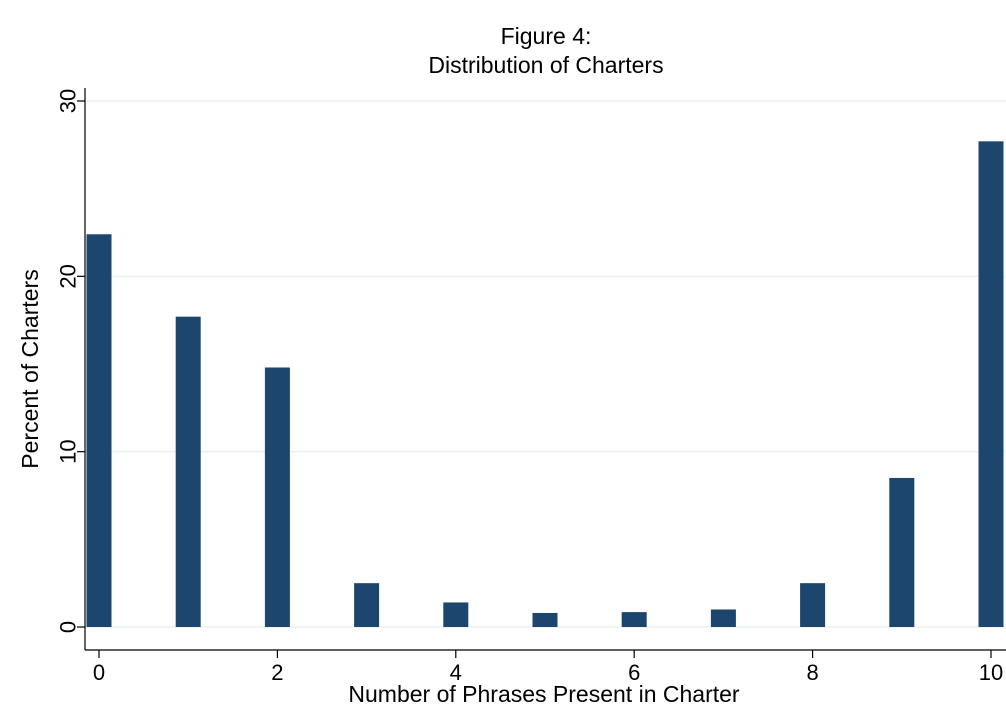 Image resolution: width=1006 pixels, height=710 pixels. What do you see at coordinates (68, 451) in the screenshot?
I see `y-tick-label-10: 10` at bounding box center [68, 451].